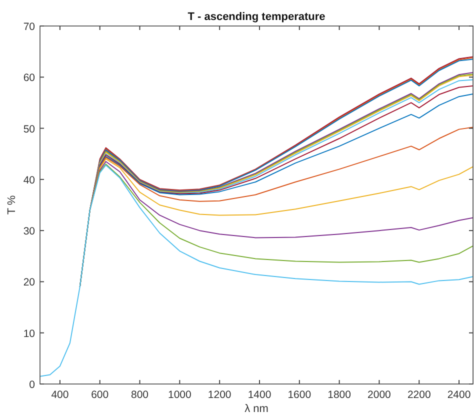  What do you see at coordinates (380, 395) in the screenshot?
I see `x-tick-label: 2000` at bounding box center [380, 395].